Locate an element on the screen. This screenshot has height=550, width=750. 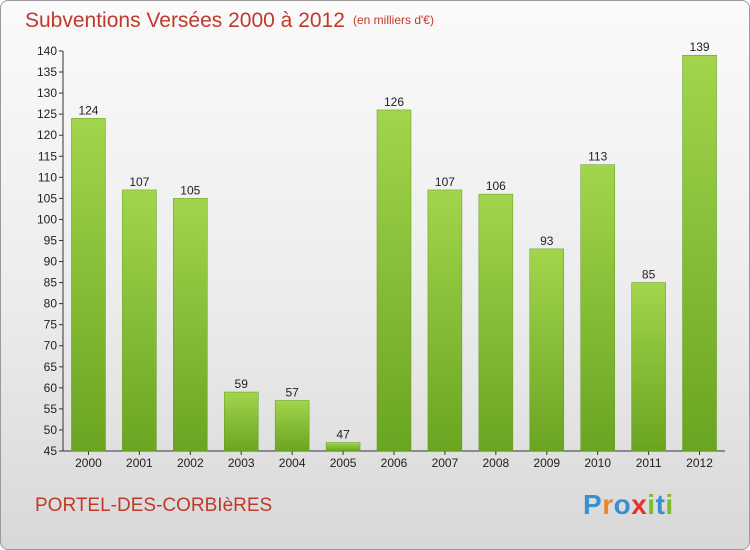
y-tick-label: 65 is located at coordinates (51, 367).